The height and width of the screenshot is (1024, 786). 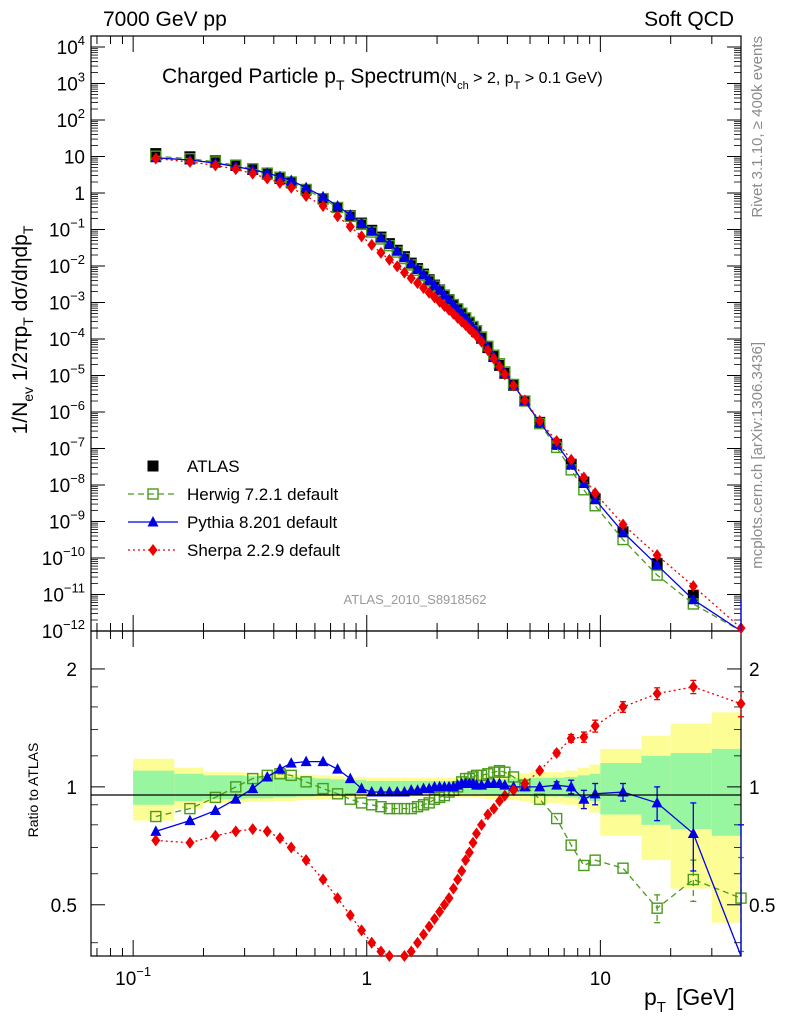 What do you see at coordinates (754, 788) in the screenshot?
I see `ratio-y-tick-label-right: 1` at bounding box center [754, 788].